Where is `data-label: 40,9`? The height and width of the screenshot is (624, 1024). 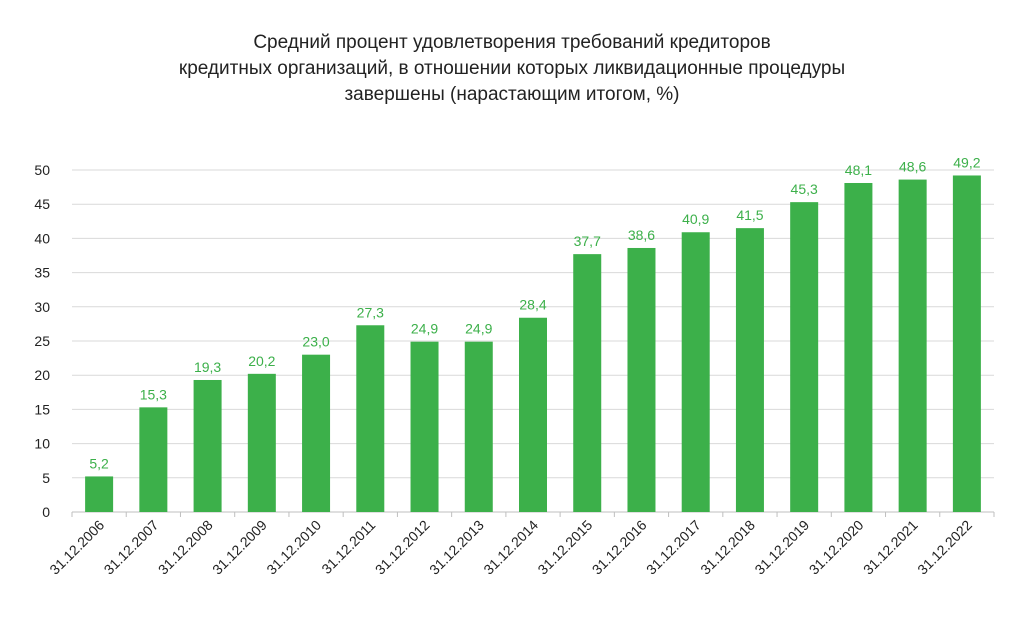
data-label: 40,9 is located at coordinates (695, 219).